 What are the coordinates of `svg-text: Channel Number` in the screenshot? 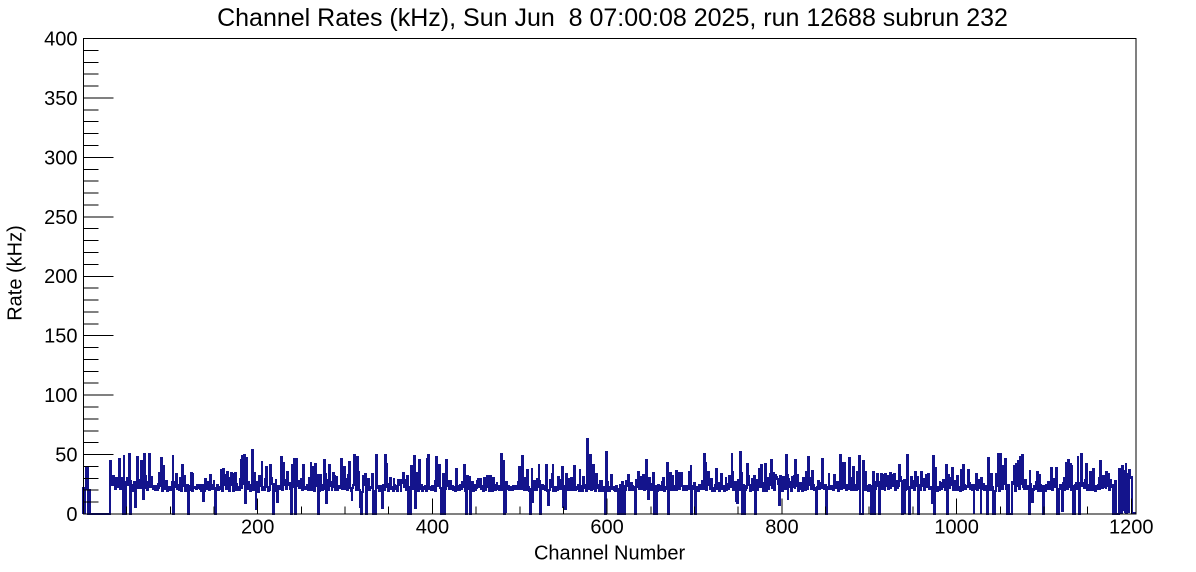 It's located at (610, 554).